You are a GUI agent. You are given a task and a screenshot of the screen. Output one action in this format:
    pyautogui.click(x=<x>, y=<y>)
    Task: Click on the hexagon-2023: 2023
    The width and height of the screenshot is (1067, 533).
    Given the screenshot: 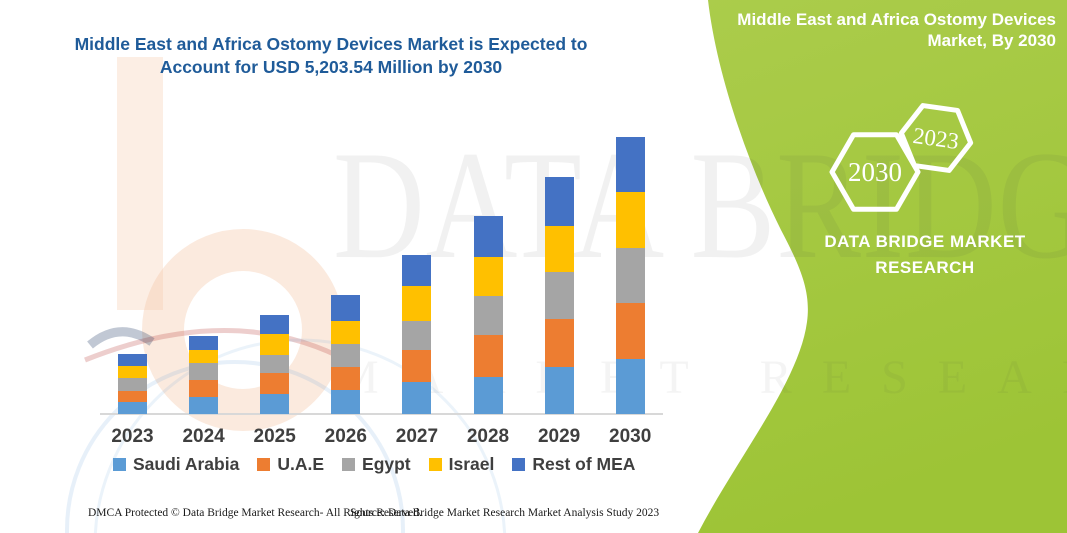 What is the action you would take?
    pyautogui.click(x=936, y=138)
    